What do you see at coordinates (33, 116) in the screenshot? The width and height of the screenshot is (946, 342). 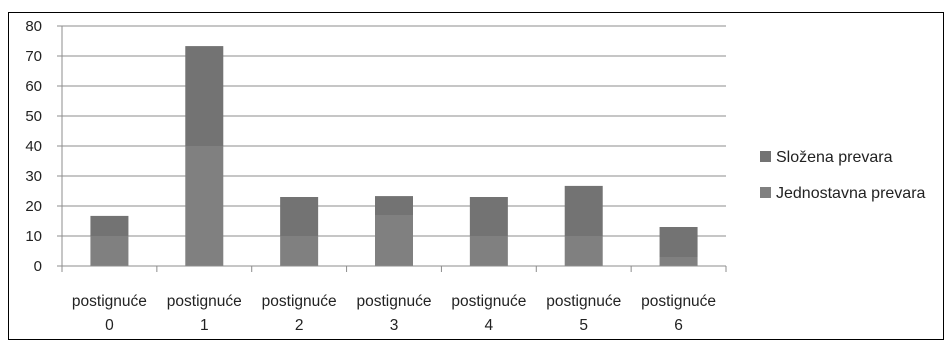 I see `y-tick-label: 50` at bounding box center [33, 116].